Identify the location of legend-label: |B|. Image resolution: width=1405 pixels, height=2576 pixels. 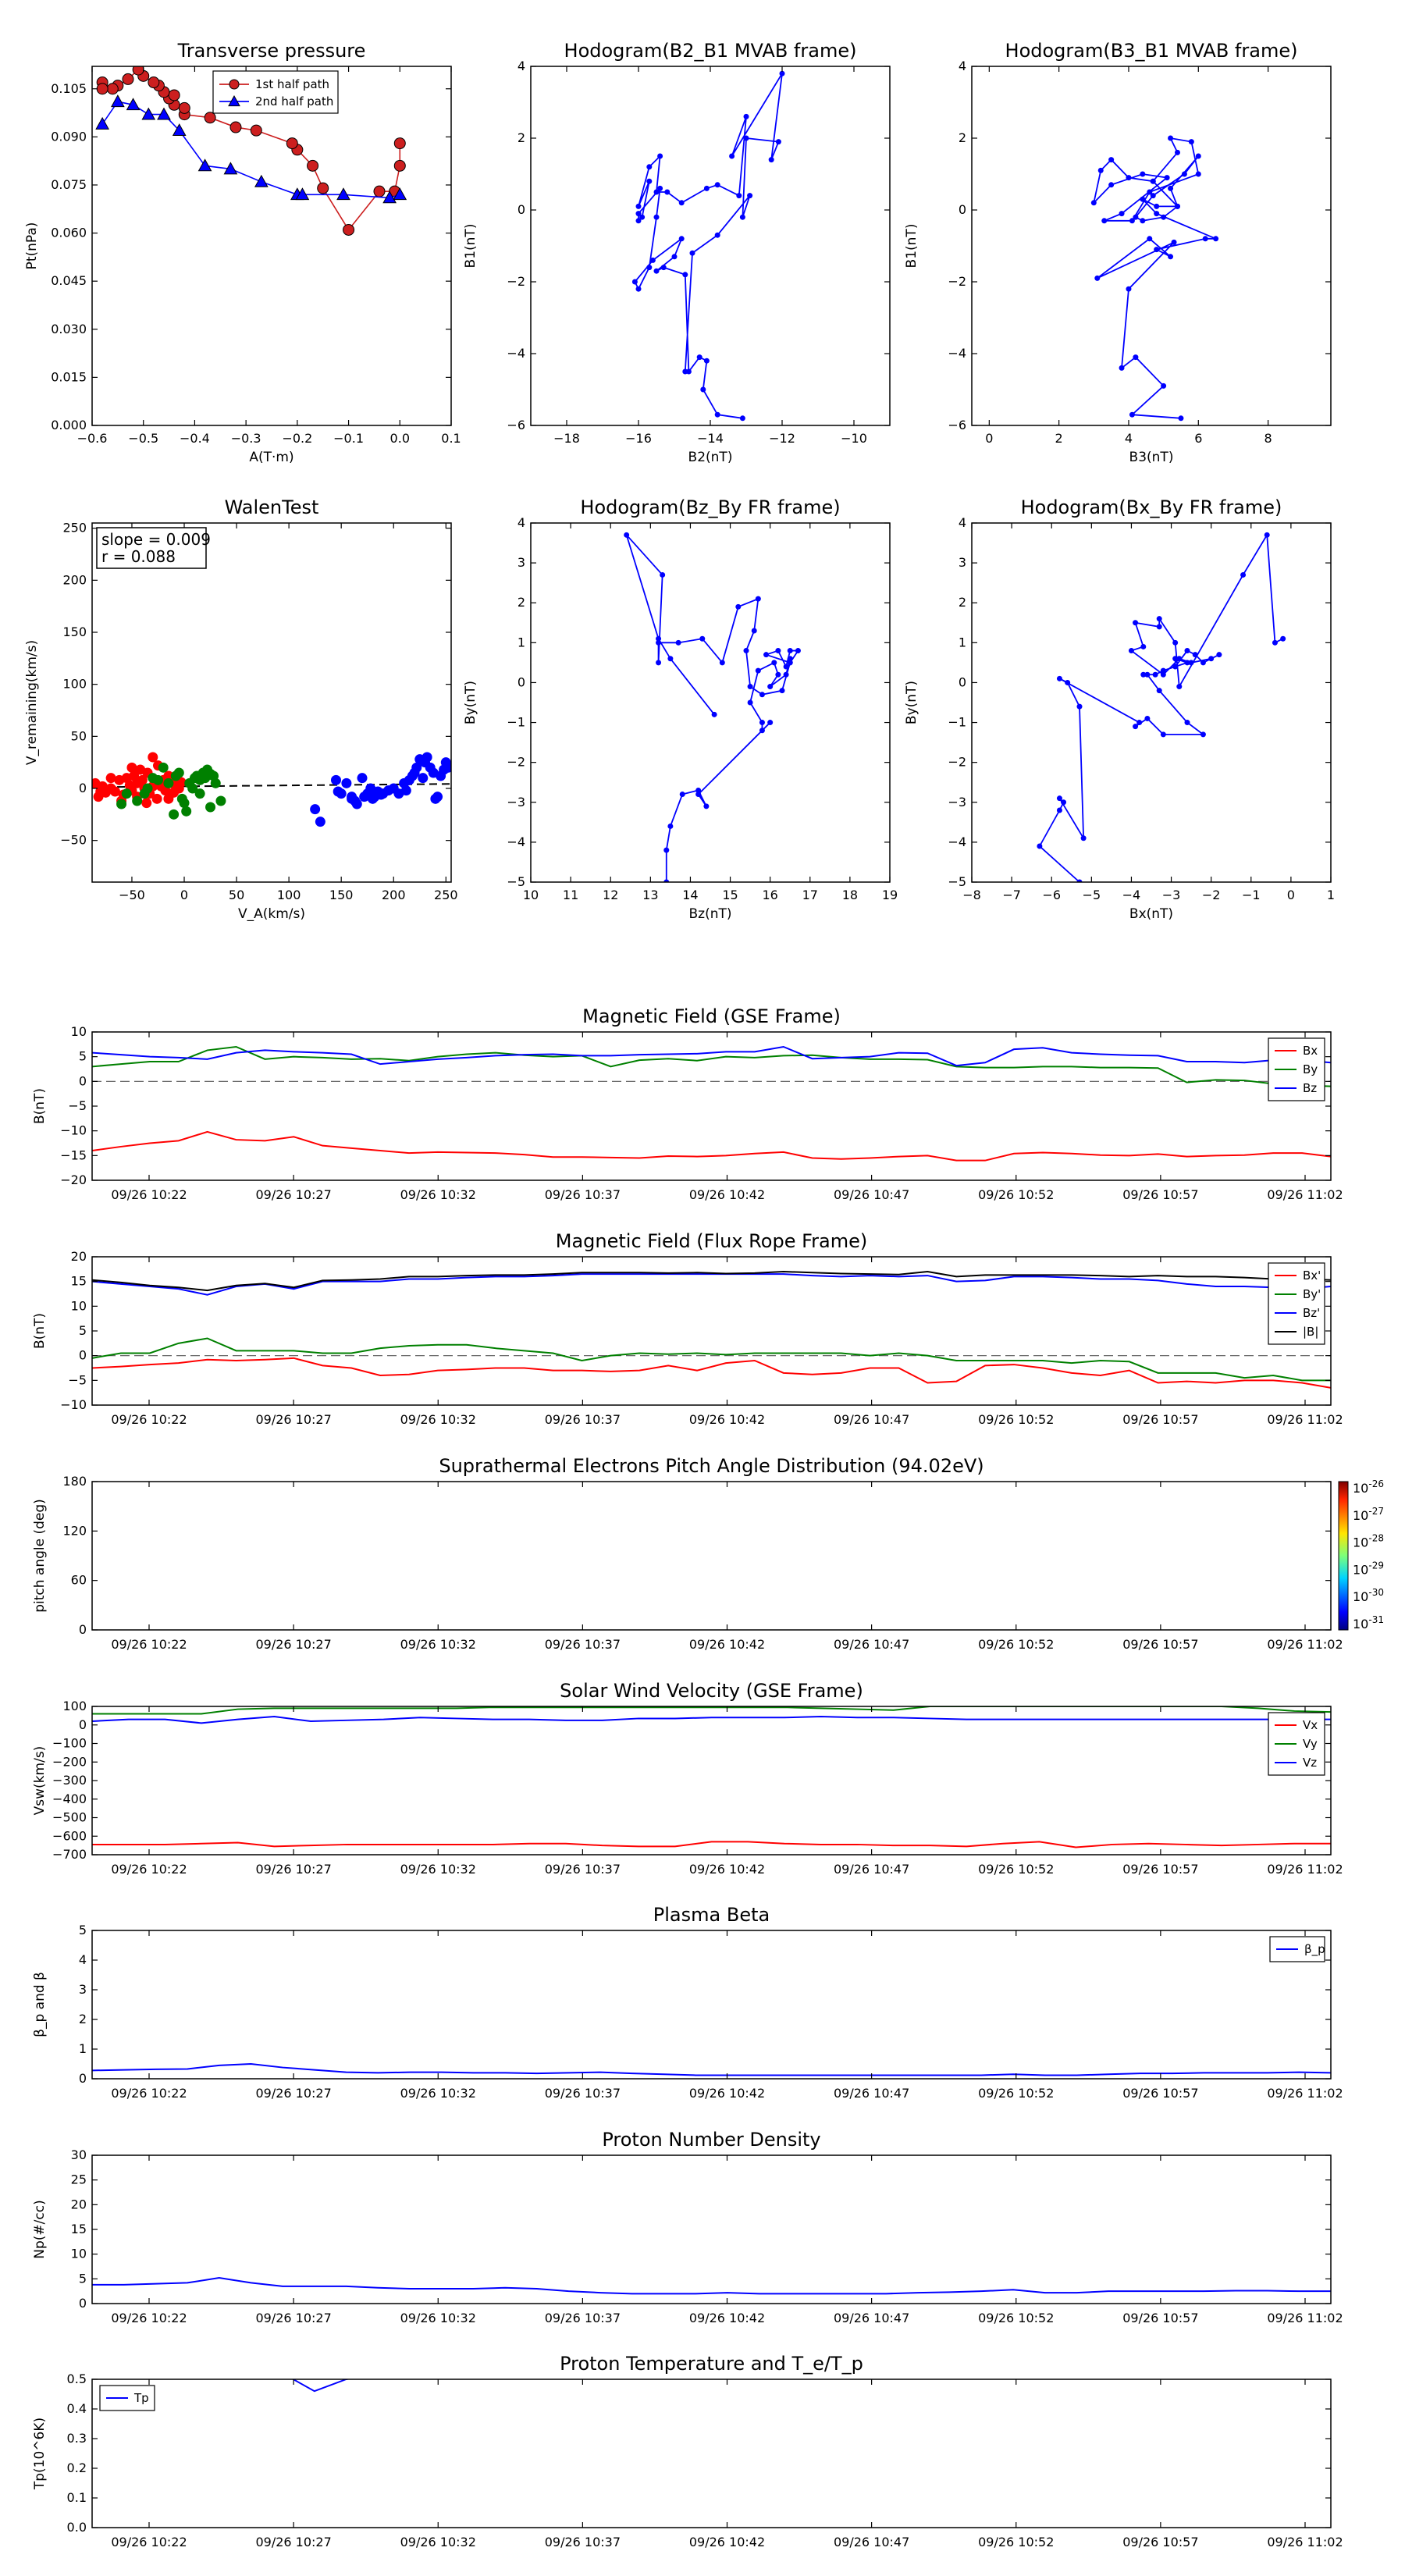
(1310, 1332).